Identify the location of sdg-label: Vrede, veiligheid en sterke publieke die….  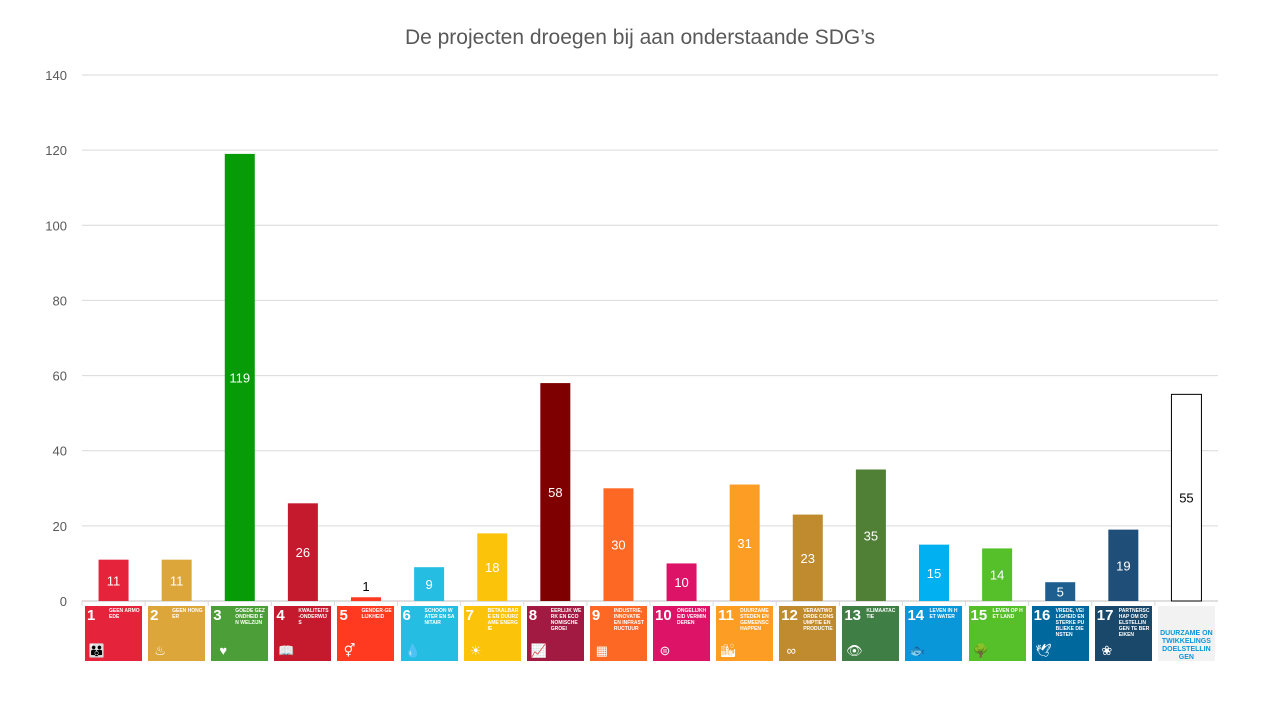
(1070, 623).